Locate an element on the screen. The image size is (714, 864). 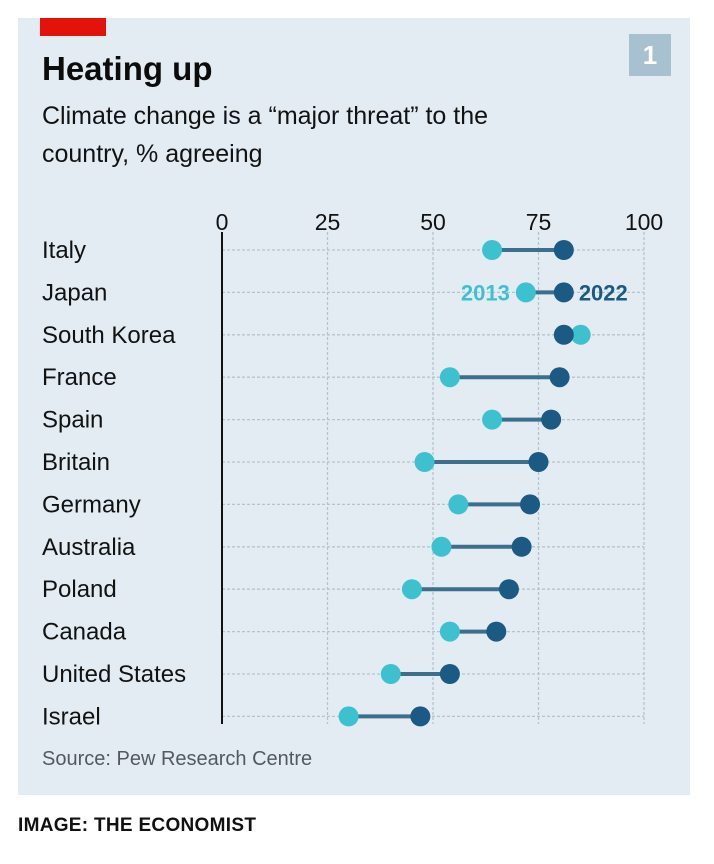
category-label: Israel is located at coordinates (71, 716).